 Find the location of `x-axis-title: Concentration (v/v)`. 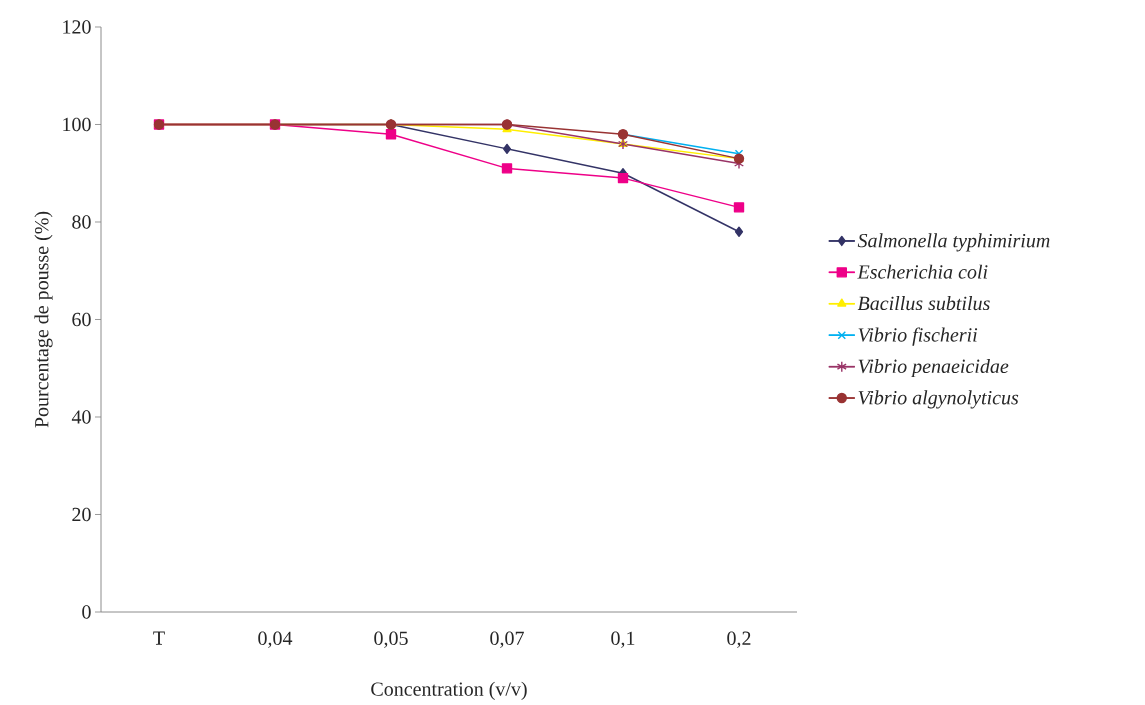

x-axis-title: Concentration (v/v) is located at coordinates (449, 690).